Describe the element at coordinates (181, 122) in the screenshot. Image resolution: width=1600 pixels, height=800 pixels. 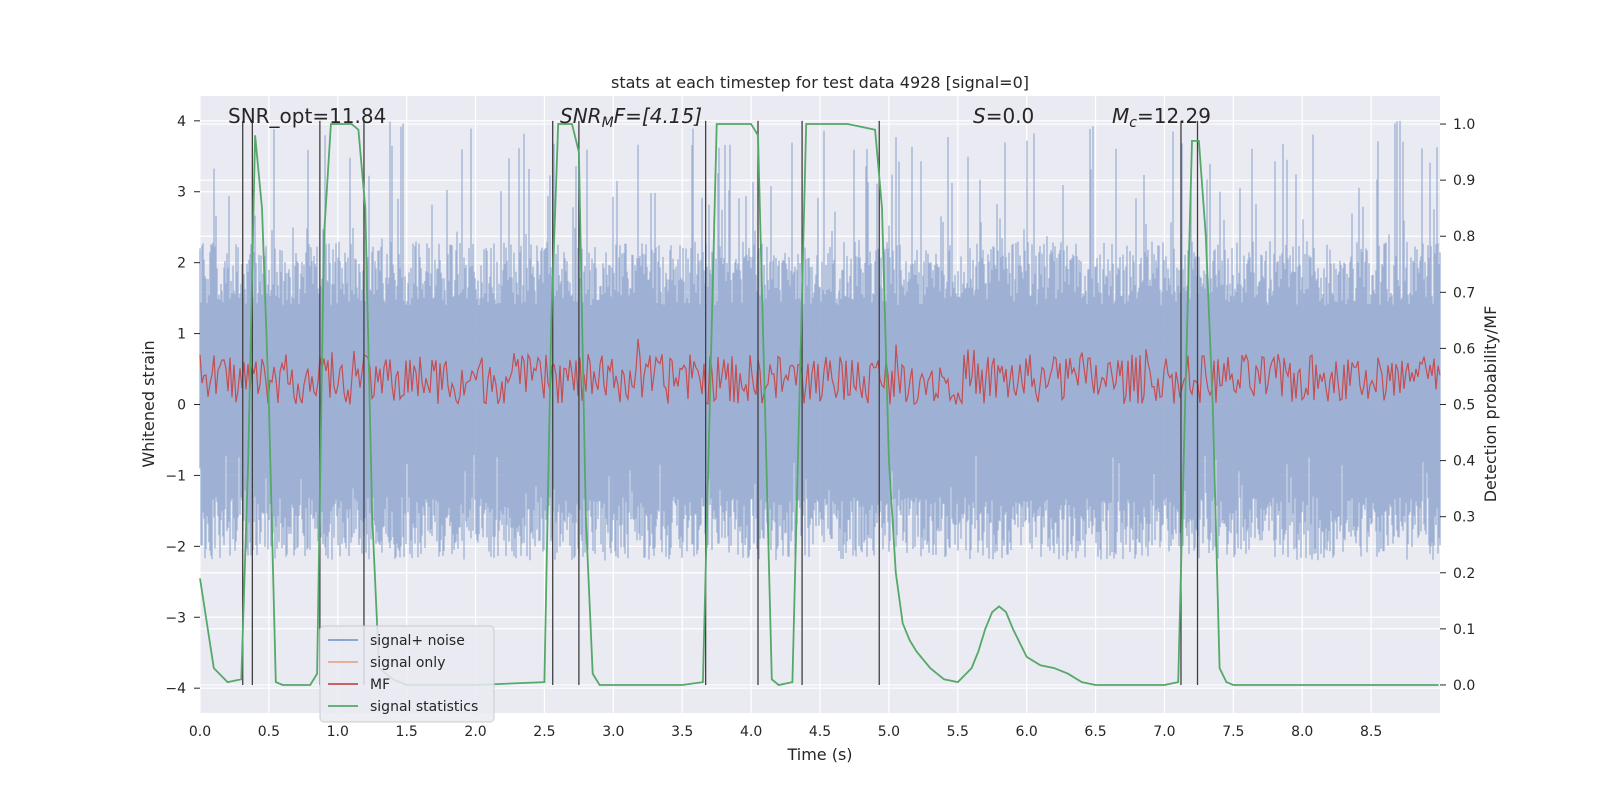
I see `y-tick-label: 4` at that location.